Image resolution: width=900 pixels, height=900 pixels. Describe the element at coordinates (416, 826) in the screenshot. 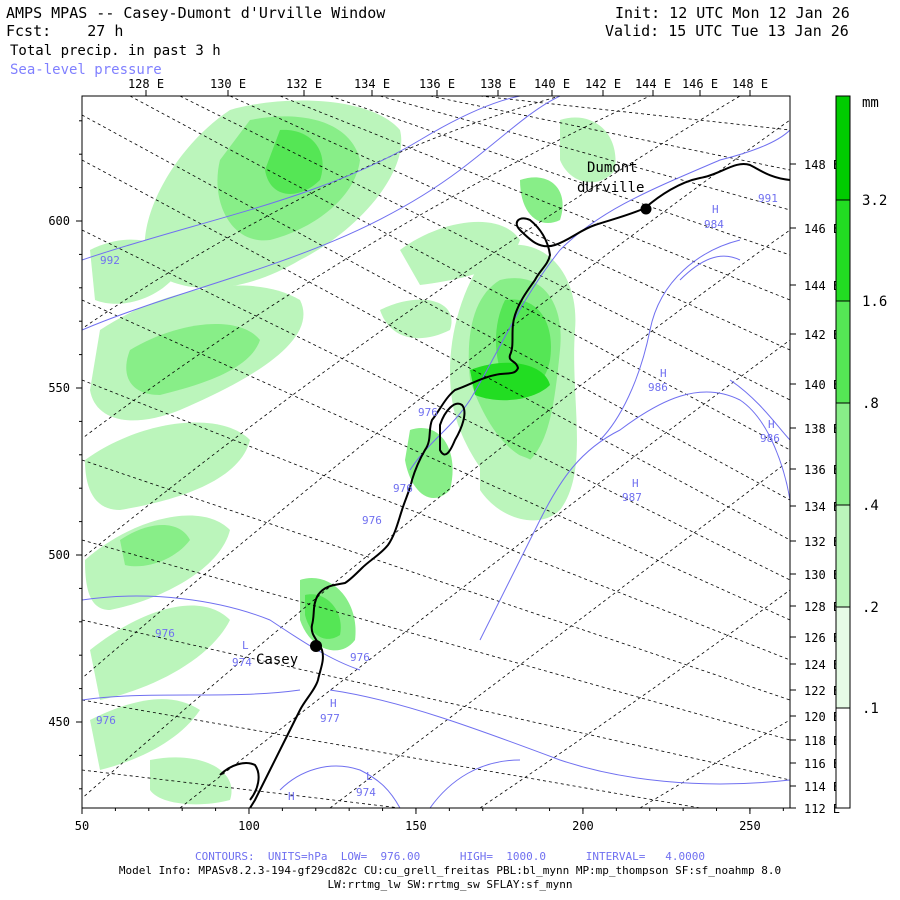

I see `x-tick-label: 150` at that location.